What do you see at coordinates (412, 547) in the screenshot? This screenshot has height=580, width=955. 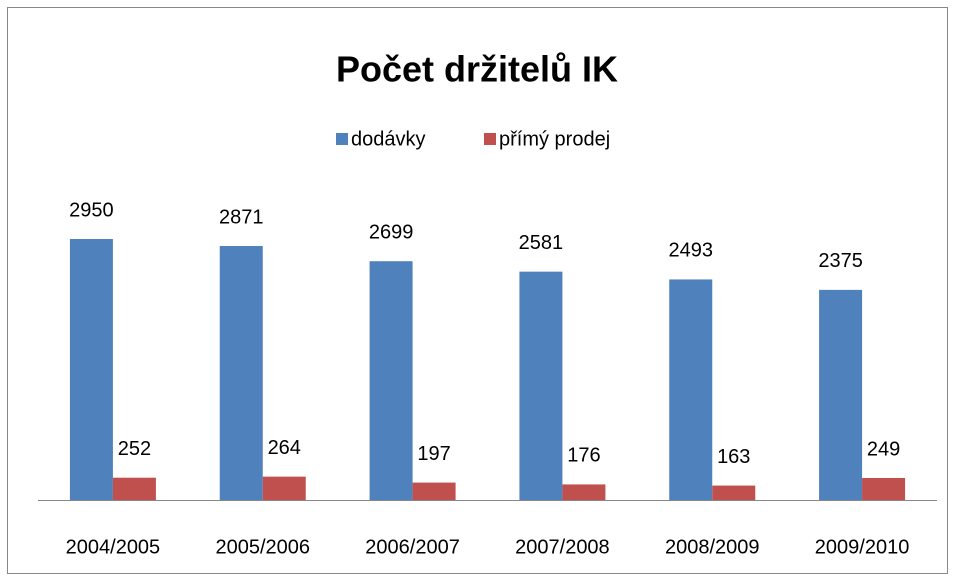 I see `x-tick-label: 2006/2007` at bounding box center [412, 547].